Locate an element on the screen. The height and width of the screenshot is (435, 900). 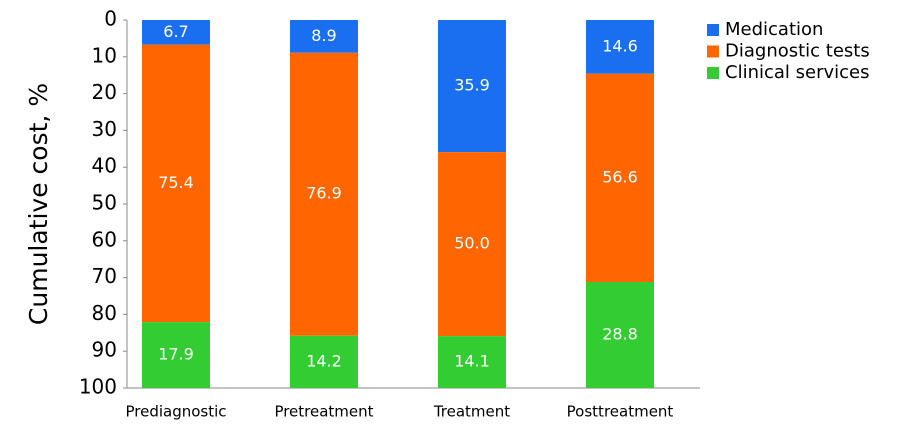
data-label: 17.9 is located at coordinates (176, 354).